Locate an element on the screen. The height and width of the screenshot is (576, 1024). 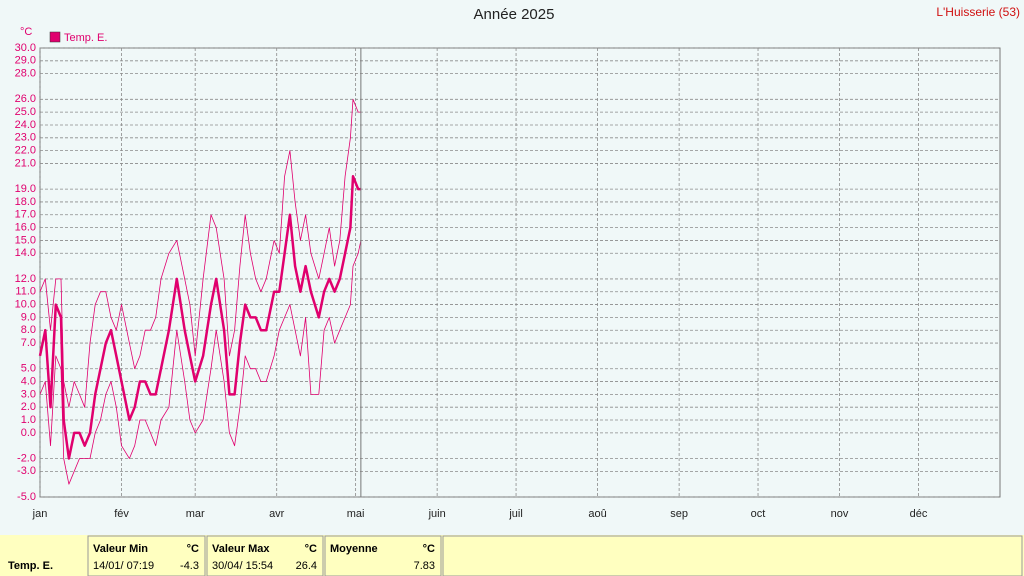
y-tick-label: 7.0 is located at coordinates (28, 343).